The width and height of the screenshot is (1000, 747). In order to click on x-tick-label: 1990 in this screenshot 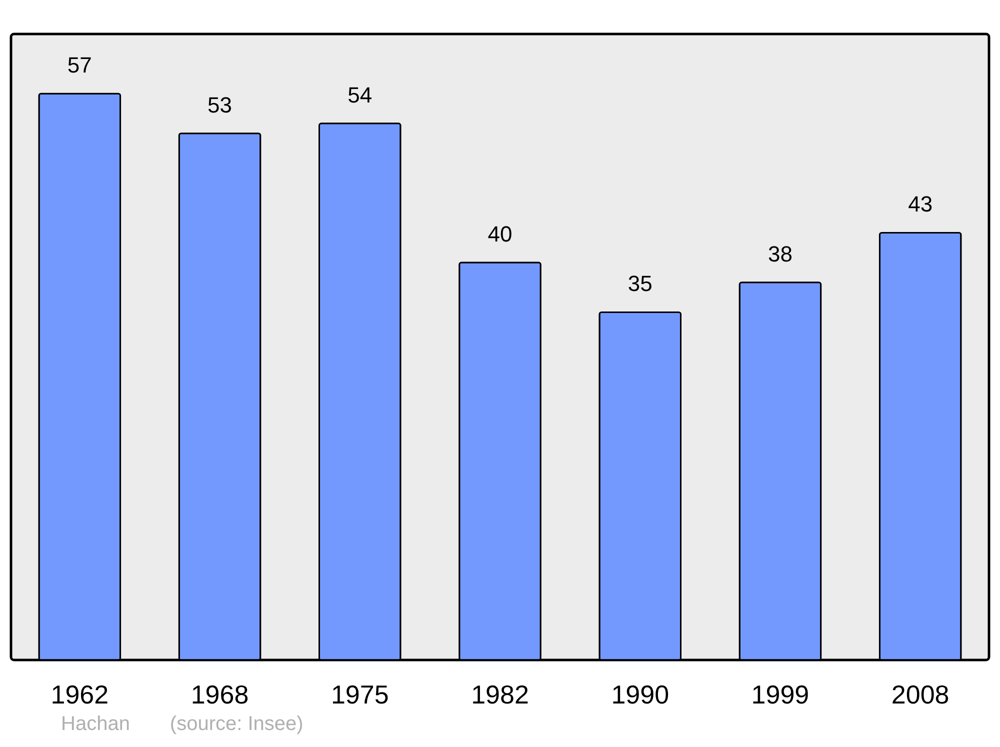, I will do `click(640, 695)`.